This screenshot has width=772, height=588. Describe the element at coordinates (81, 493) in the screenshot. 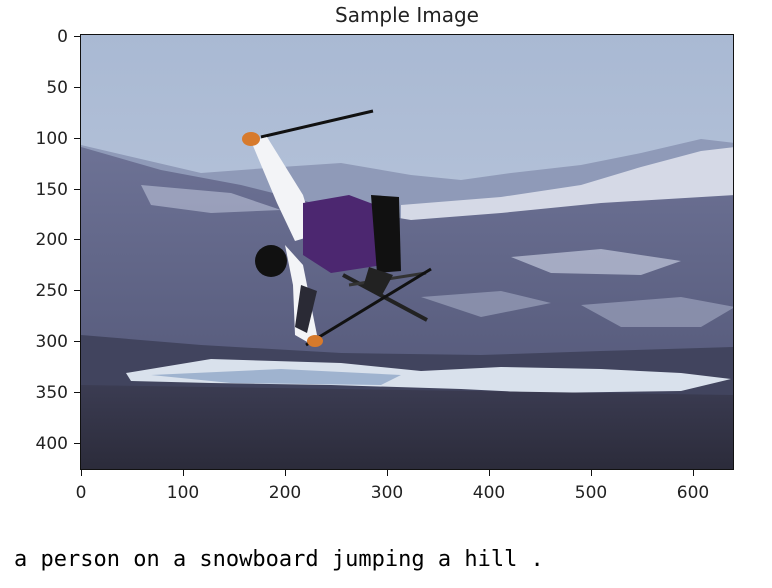

I see `x-tick-label: 0` at that location.